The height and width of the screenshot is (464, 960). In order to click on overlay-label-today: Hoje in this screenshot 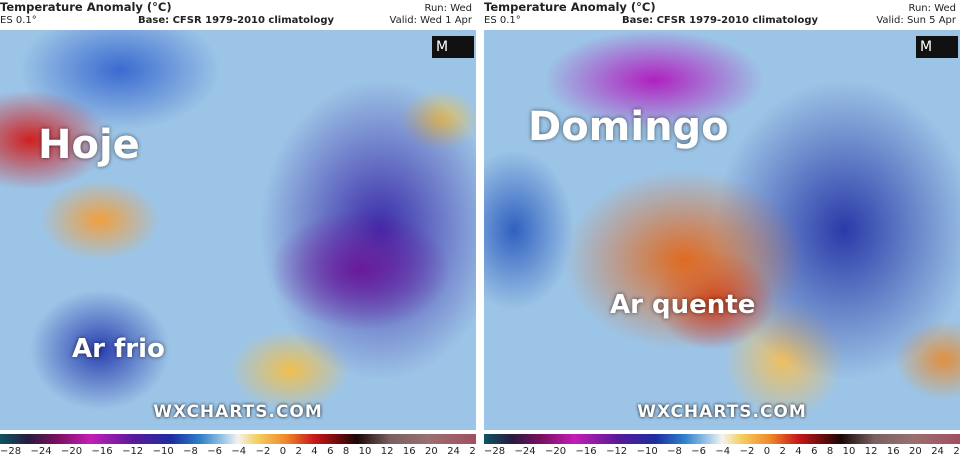, I will do `click(89, 145)`.